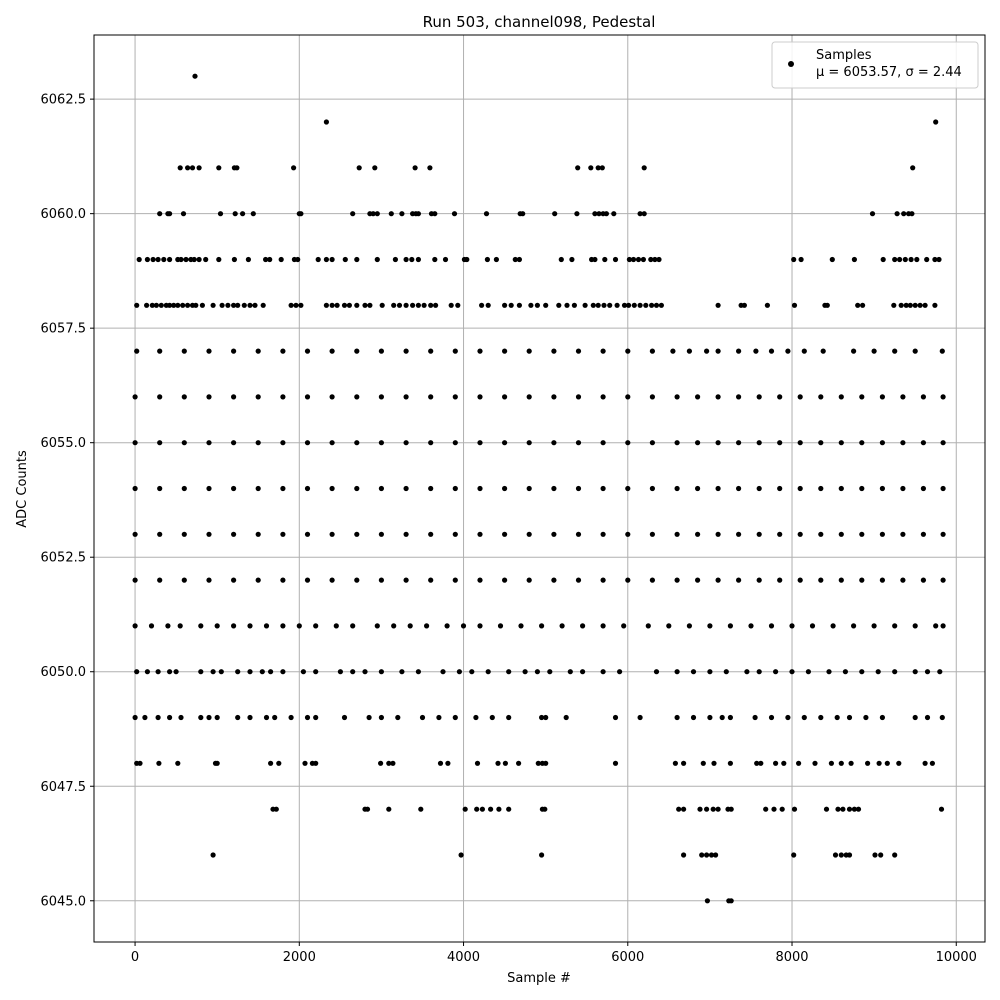 This screenshot has height=1000, width=1000. I want to click on y-tick-label: 6057.5, so click(64, 329).